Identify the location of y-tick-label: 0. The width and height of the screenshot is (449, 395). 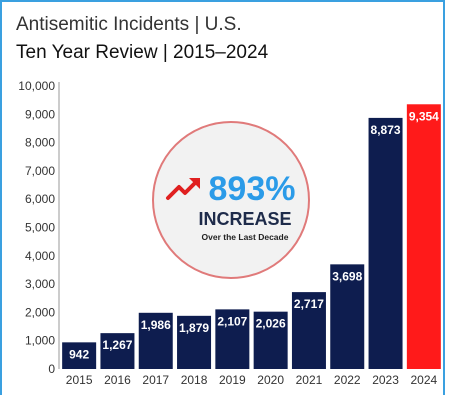
(51, 369).